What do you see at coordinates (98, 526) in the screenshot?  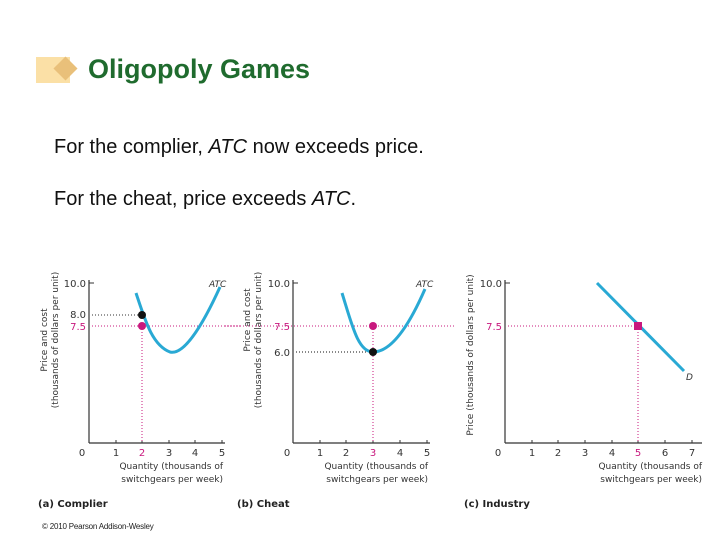 I see `copyright-notice: © 2010 Pearson Addison-Wesley` at bounding box center [98, 526].